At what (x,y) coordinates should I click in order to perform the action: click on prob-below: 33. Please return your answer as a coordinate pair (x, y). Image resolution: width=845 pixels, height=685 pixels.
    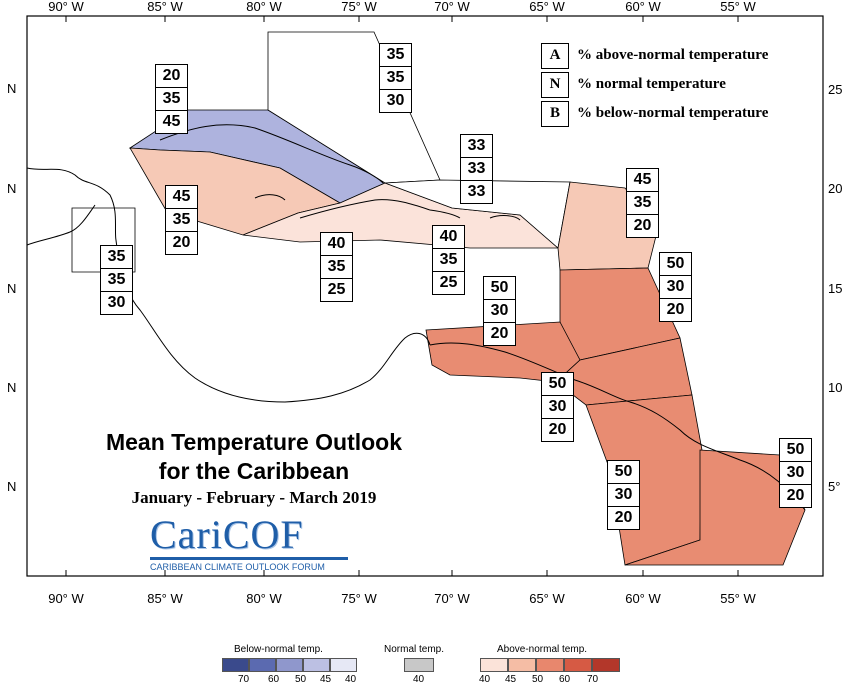
    Looking at the image, I should click on (476, 191).